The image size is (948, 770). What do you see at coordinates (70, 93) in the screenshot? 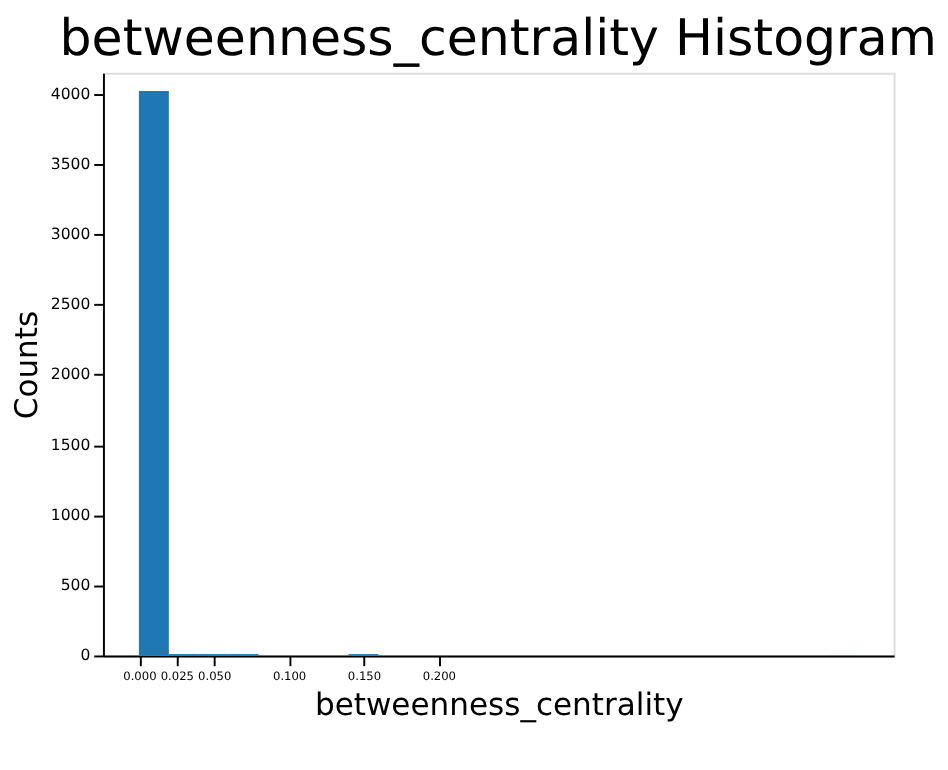
I see `y-tick-label: 4000` at bounding box center [70, 93].